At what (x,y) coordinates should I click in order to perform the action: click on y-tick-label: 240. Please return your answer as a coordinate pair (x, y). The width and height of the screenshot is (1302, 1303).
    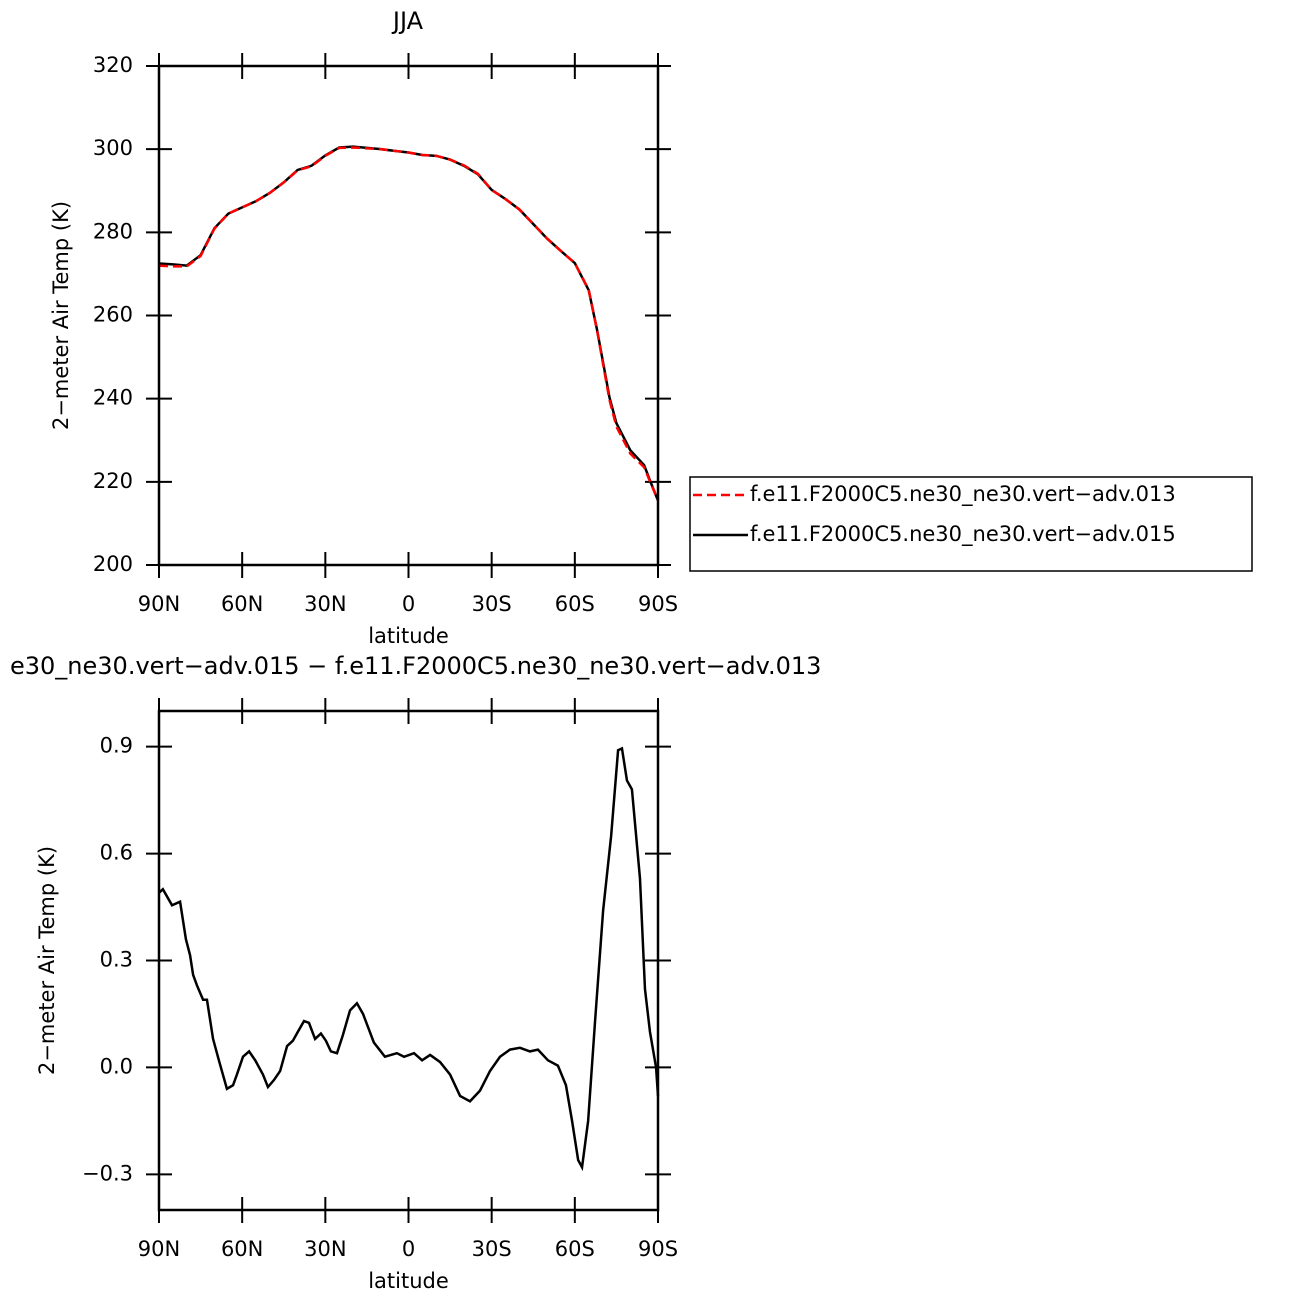
    Looking at the image, I should click on (113, 398).